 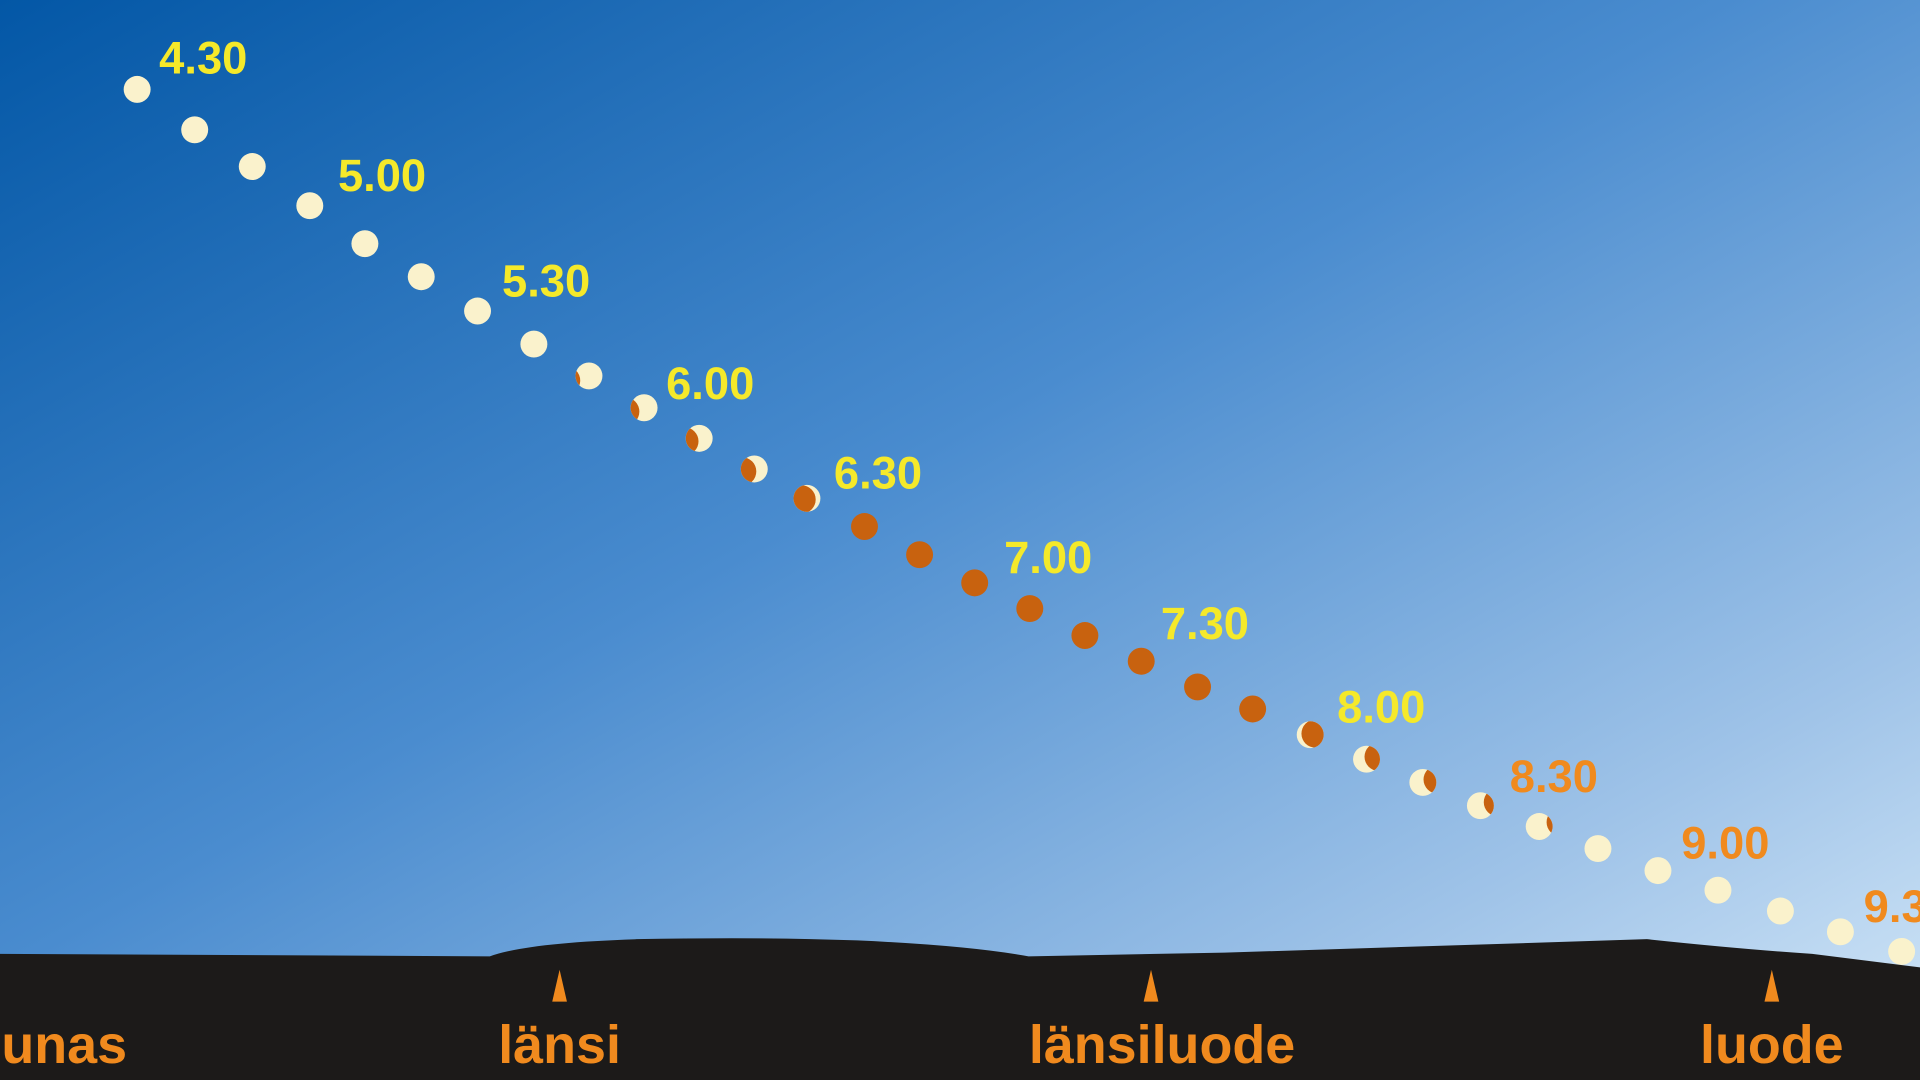 What do you see at coordinates (1554, 776) in the screenshot?
I see `time-label: 8.30` at bounding box center [1554, 776].